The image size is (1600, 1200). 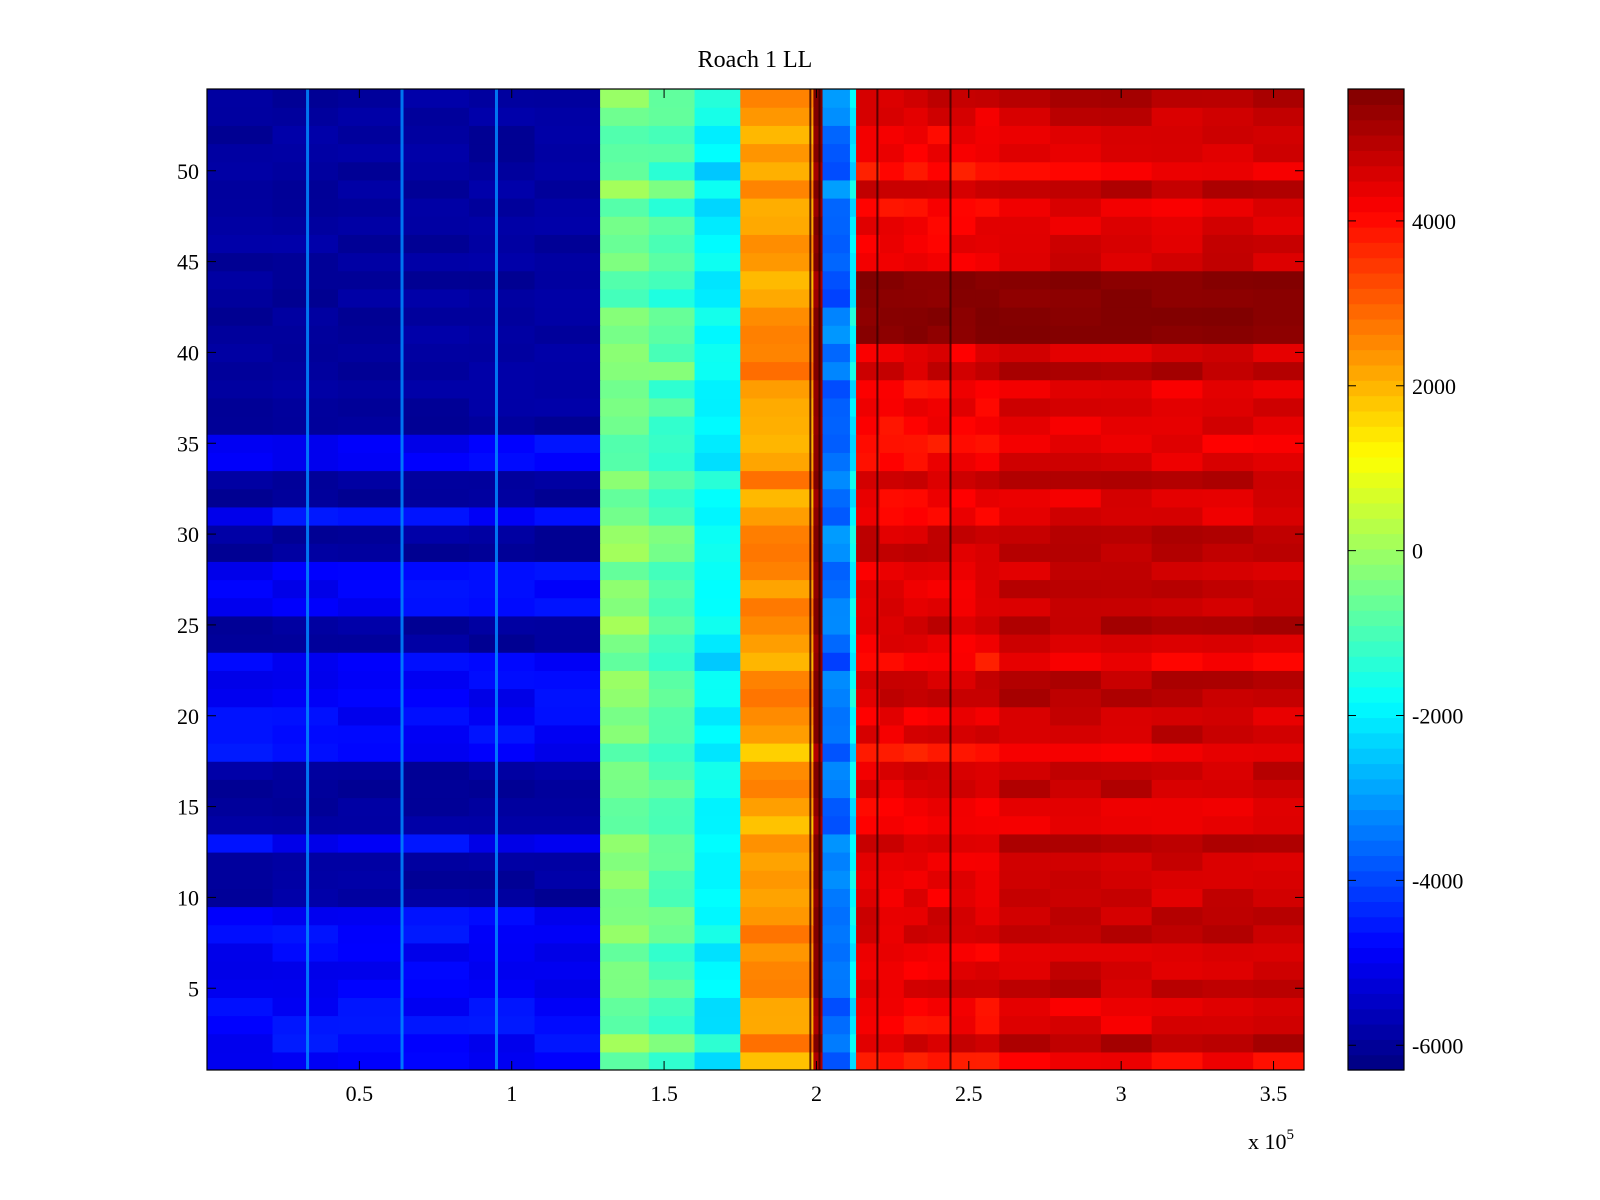 I want to click on x-tick-label: 1, so click(x=511, y=1093).